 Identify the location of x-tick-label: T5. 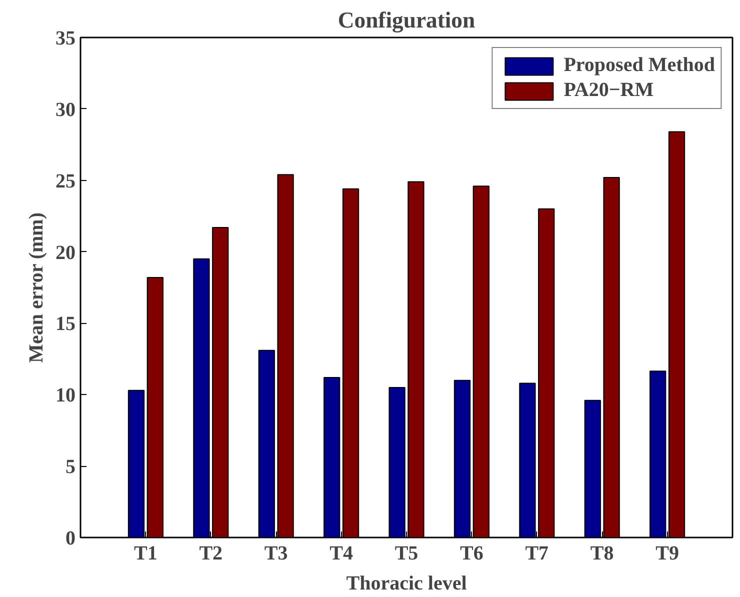
(406, 553).